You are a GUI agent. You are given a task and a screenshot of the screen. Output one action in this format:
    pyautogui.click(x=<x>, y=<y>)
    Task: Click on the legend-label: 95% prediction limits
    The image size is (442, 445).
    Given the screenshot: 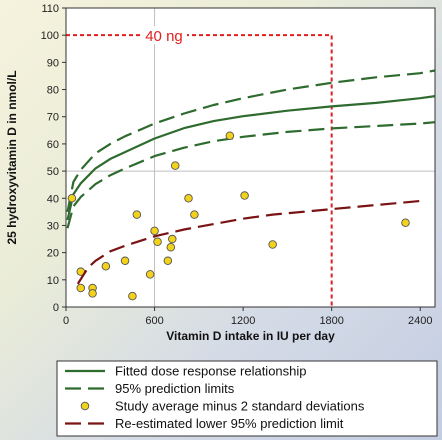 What is the action you would take?
    pyautogui.click(x=175, y=388)
    